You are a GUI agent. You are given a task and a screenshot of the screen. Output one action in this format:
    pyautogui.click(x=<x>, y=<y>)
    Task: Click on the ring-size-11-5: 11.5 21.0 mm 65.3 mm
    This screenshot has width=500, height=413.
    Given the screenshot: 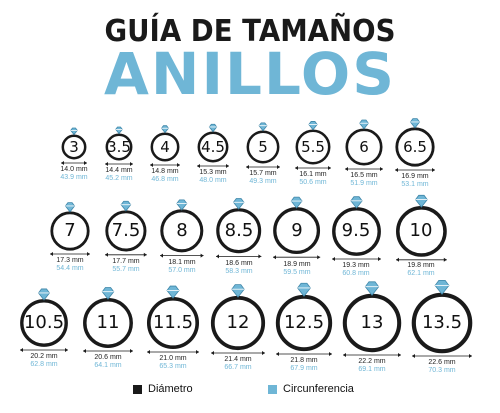 What is the action you would take?
    pyautogui.click(x=173, y=332)
    